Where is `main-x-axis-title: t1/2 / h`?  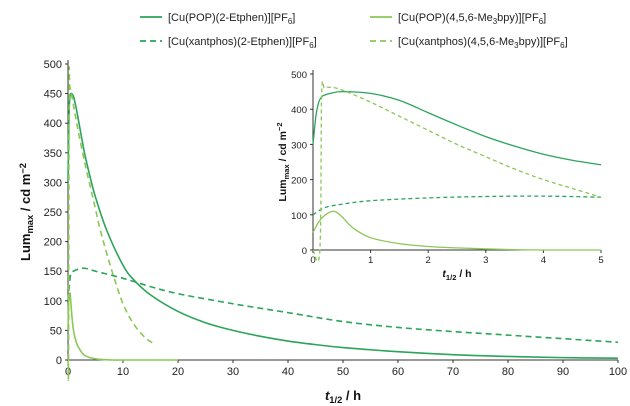
main-x-axis-title: t1/2 / h is located at coordinates (343, 396).